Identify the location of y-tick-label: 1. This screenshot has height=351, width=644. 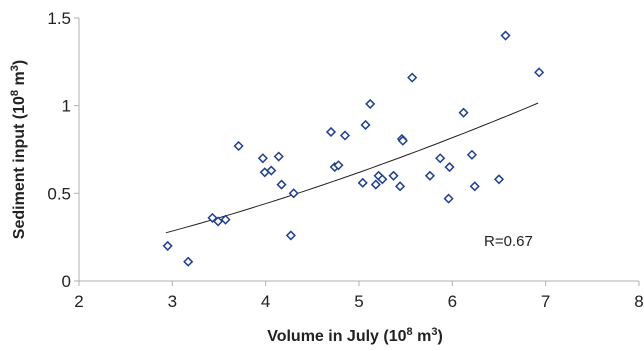
(66, 106).